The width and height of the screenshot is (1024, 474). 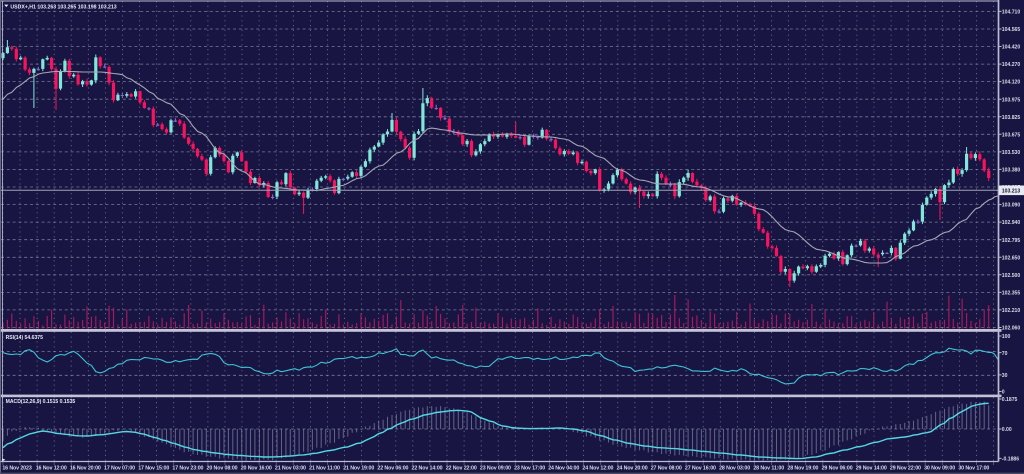 I want to click on svg-text: 16 Nov 20:00, so click(x=85, y=468).